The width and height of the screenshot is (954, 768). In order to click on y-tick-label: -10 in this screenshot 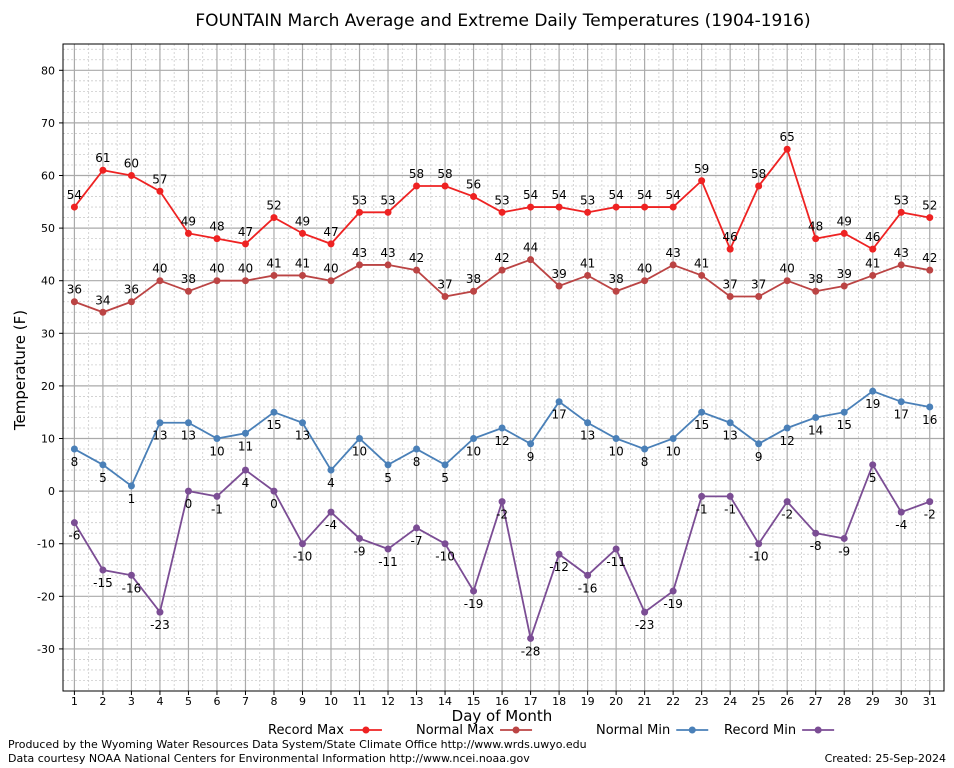, I will do `click(46, 544)`.